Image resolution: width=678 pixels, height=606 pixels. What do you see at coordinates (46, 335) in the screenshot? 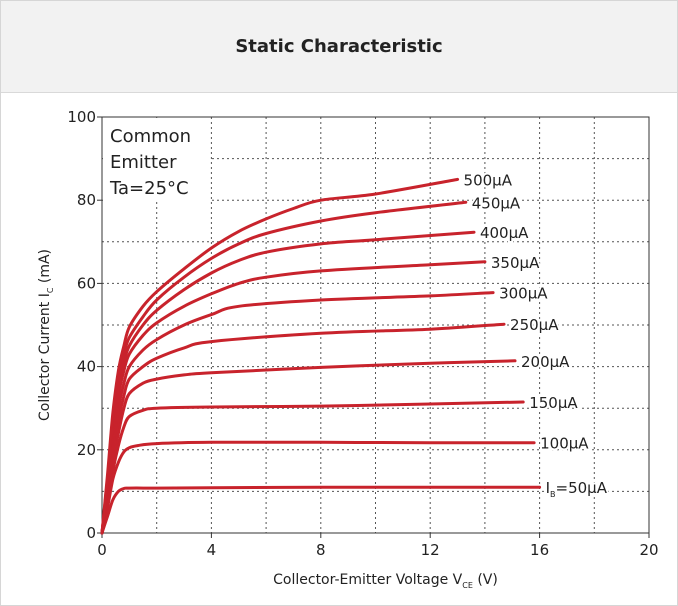
I see `y-axis-title: Collector Current IC (mA)` at bounding box center [46, 335].